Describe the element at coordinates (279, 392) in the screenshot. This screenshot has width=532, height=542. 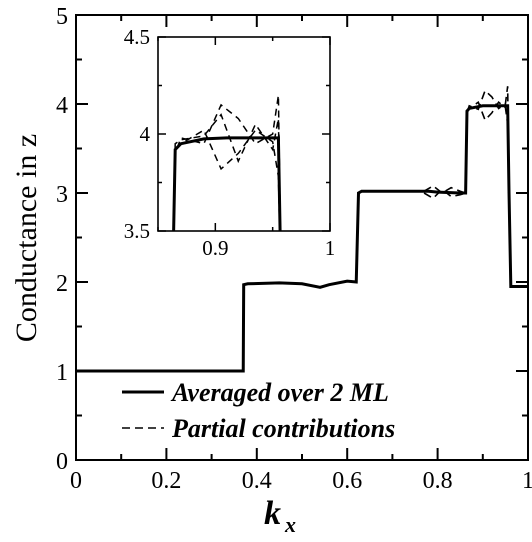
I see `legend-label-averaged: Averaged over 2 ML` at that location.